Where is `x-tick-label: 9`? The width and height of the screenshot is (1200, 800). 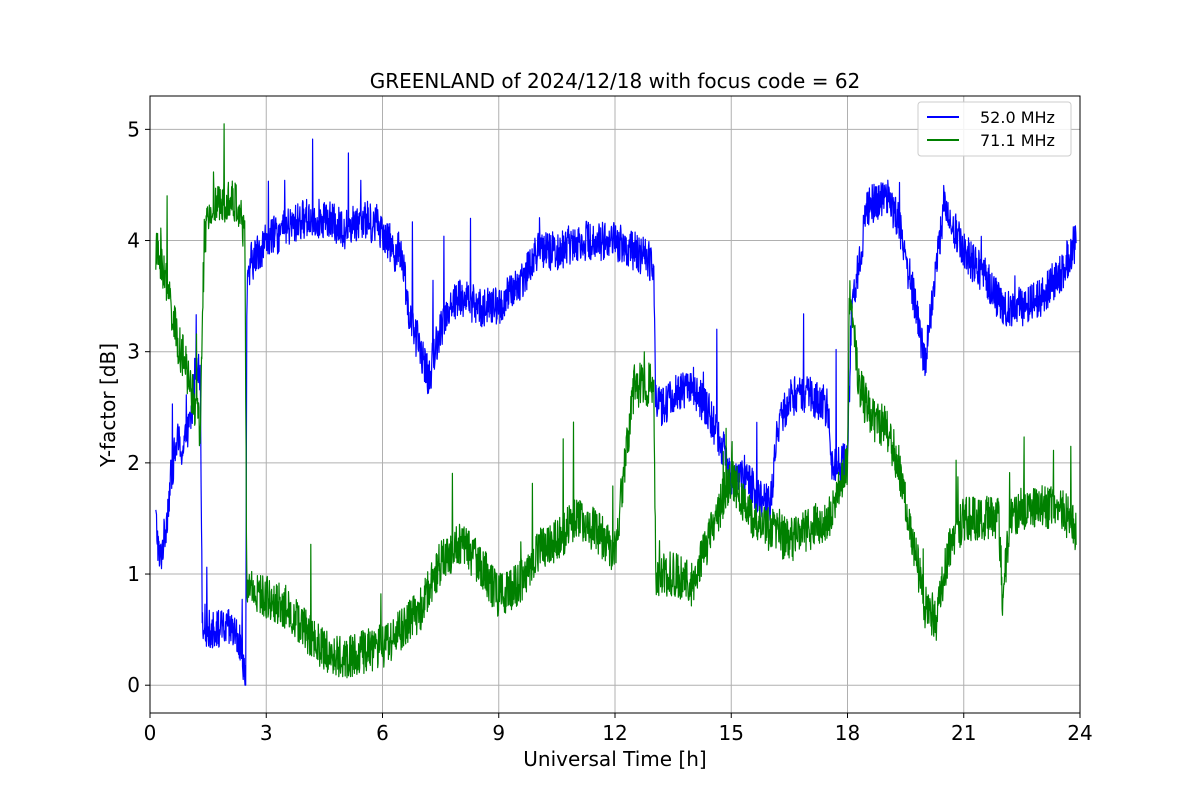
x-tick-label: 9 is located at coordinates (498, 733).